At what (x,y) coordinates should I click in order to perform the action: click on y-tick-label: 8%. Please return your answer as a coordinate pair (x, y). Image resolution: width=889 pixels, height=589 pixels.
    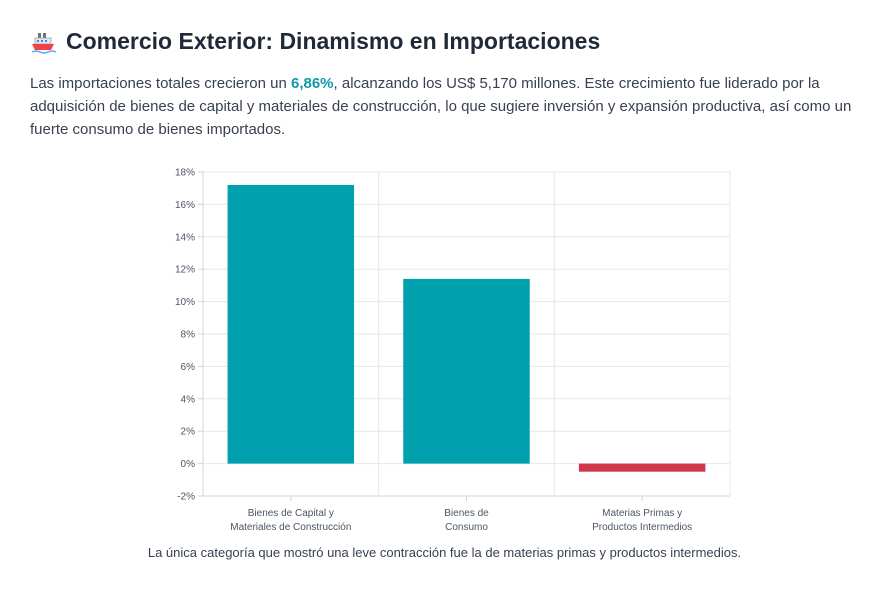
    Looking at the image, I should click on (188, 335).